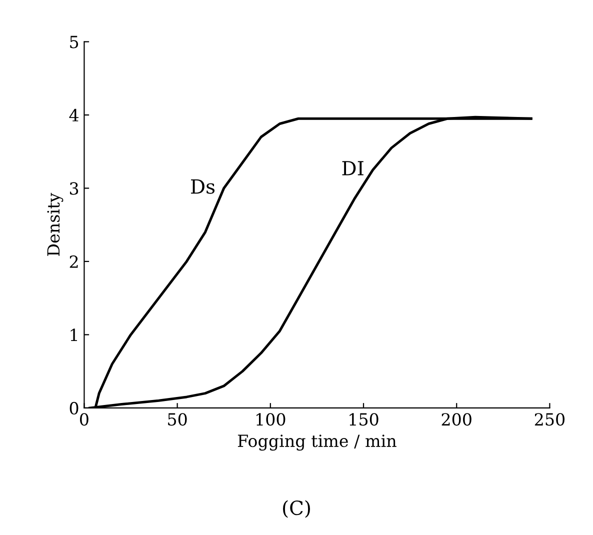  What do you see at coordinates (353, 168) in the screenshot?
I see `series-label: DI` at bounding box center [353, 168].